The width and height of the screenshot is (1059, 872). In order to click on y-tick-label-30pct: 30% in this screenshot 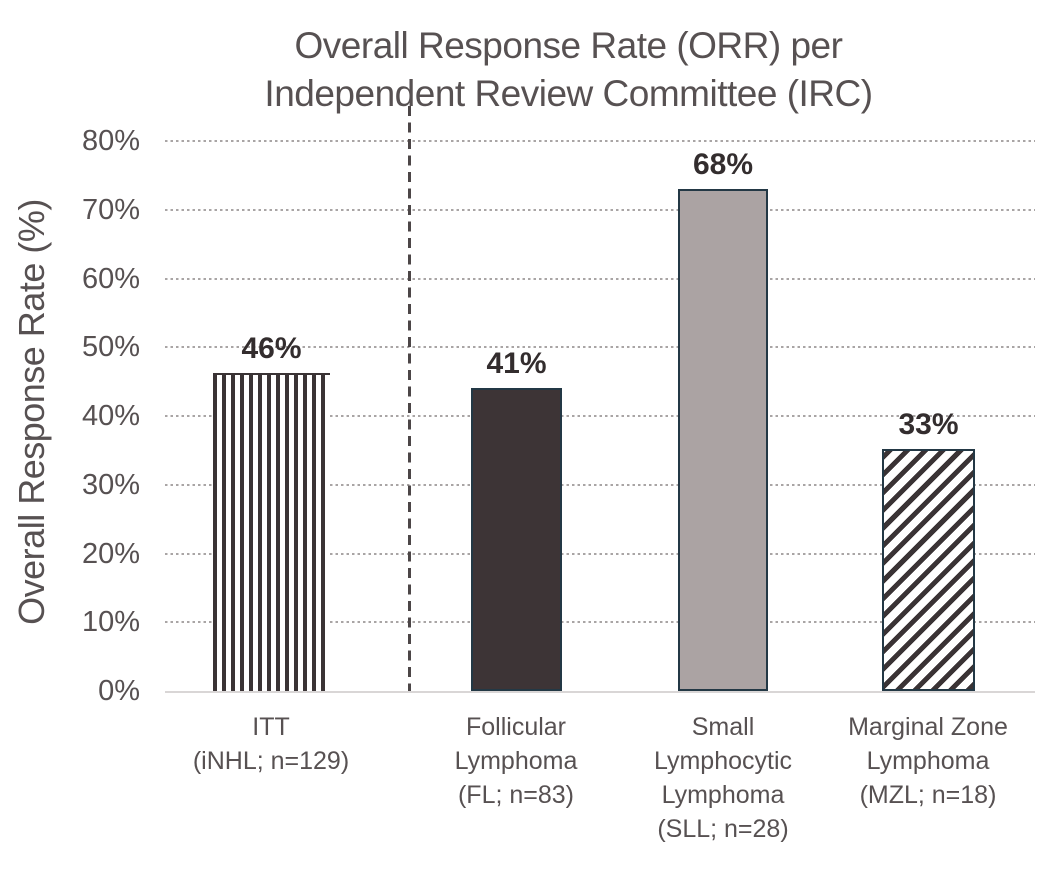, I will do `click(110, 484)`.